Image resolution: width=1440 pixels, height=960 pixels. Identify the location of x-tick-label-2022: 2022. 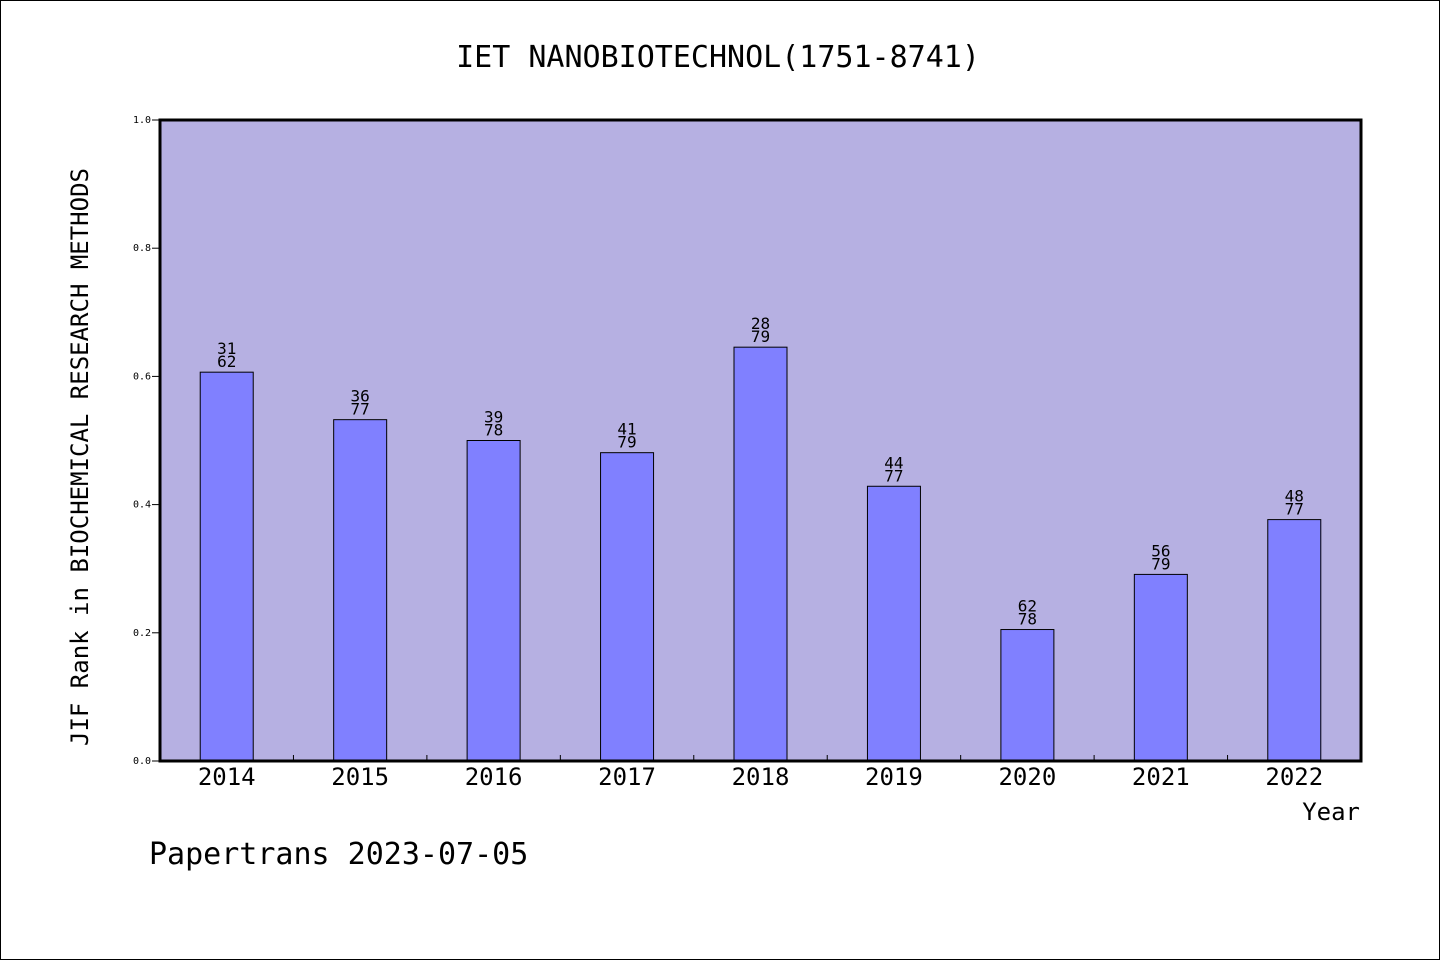
(1294, 777).